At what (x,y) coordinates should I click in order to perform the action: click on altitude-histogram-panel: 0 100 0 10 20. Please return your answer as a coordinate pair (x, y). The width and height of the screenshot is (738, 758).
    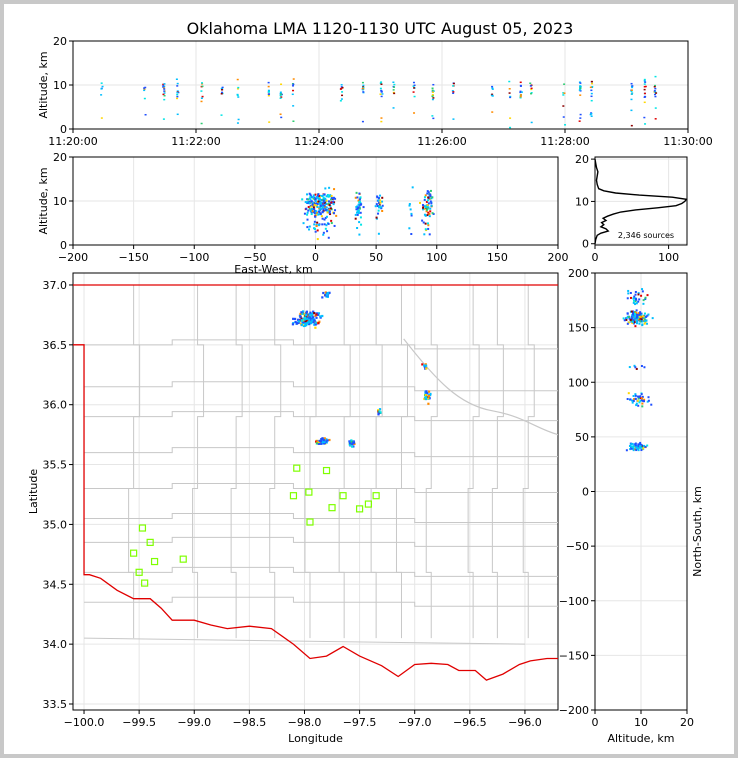
    Looking at the image, I should click on (631, 208).